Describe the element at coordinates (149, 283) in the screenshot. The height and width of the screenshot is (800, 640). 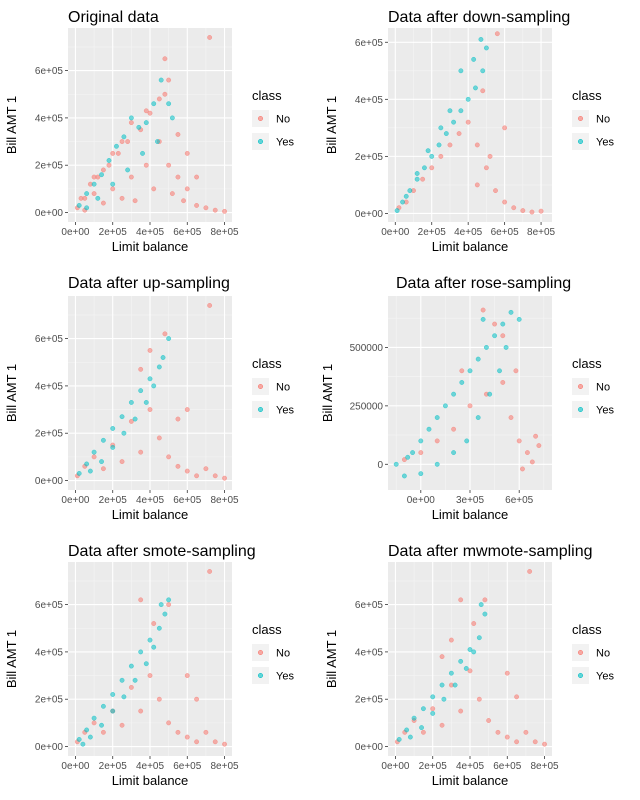
I see `chart-title: Data after up-sampling` at that location.